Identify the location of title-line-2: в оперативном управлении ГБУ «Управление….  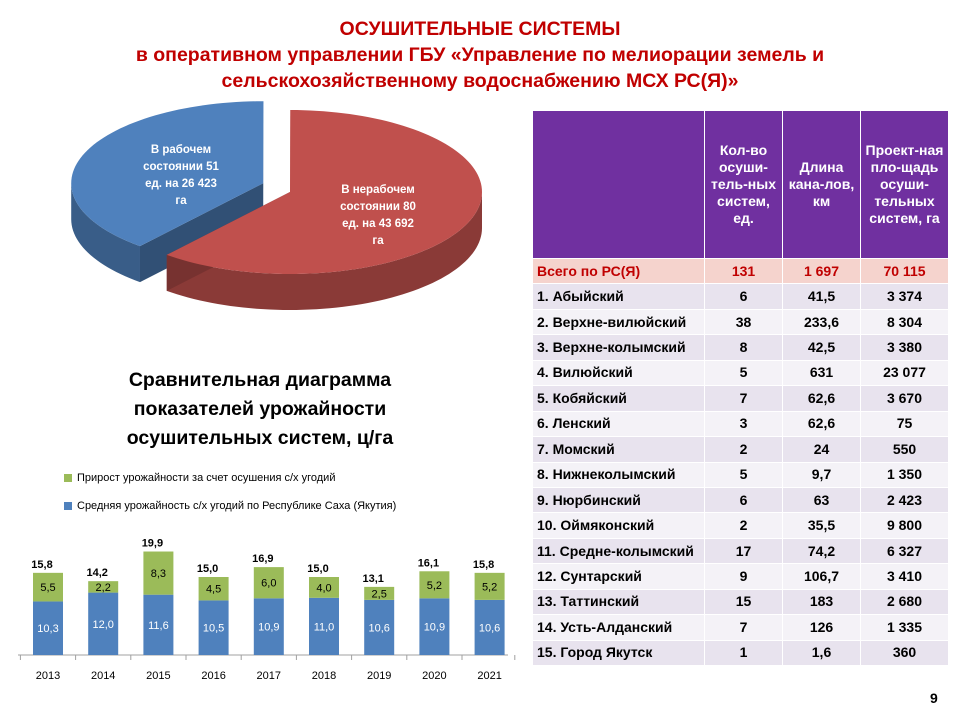
(480, 55).